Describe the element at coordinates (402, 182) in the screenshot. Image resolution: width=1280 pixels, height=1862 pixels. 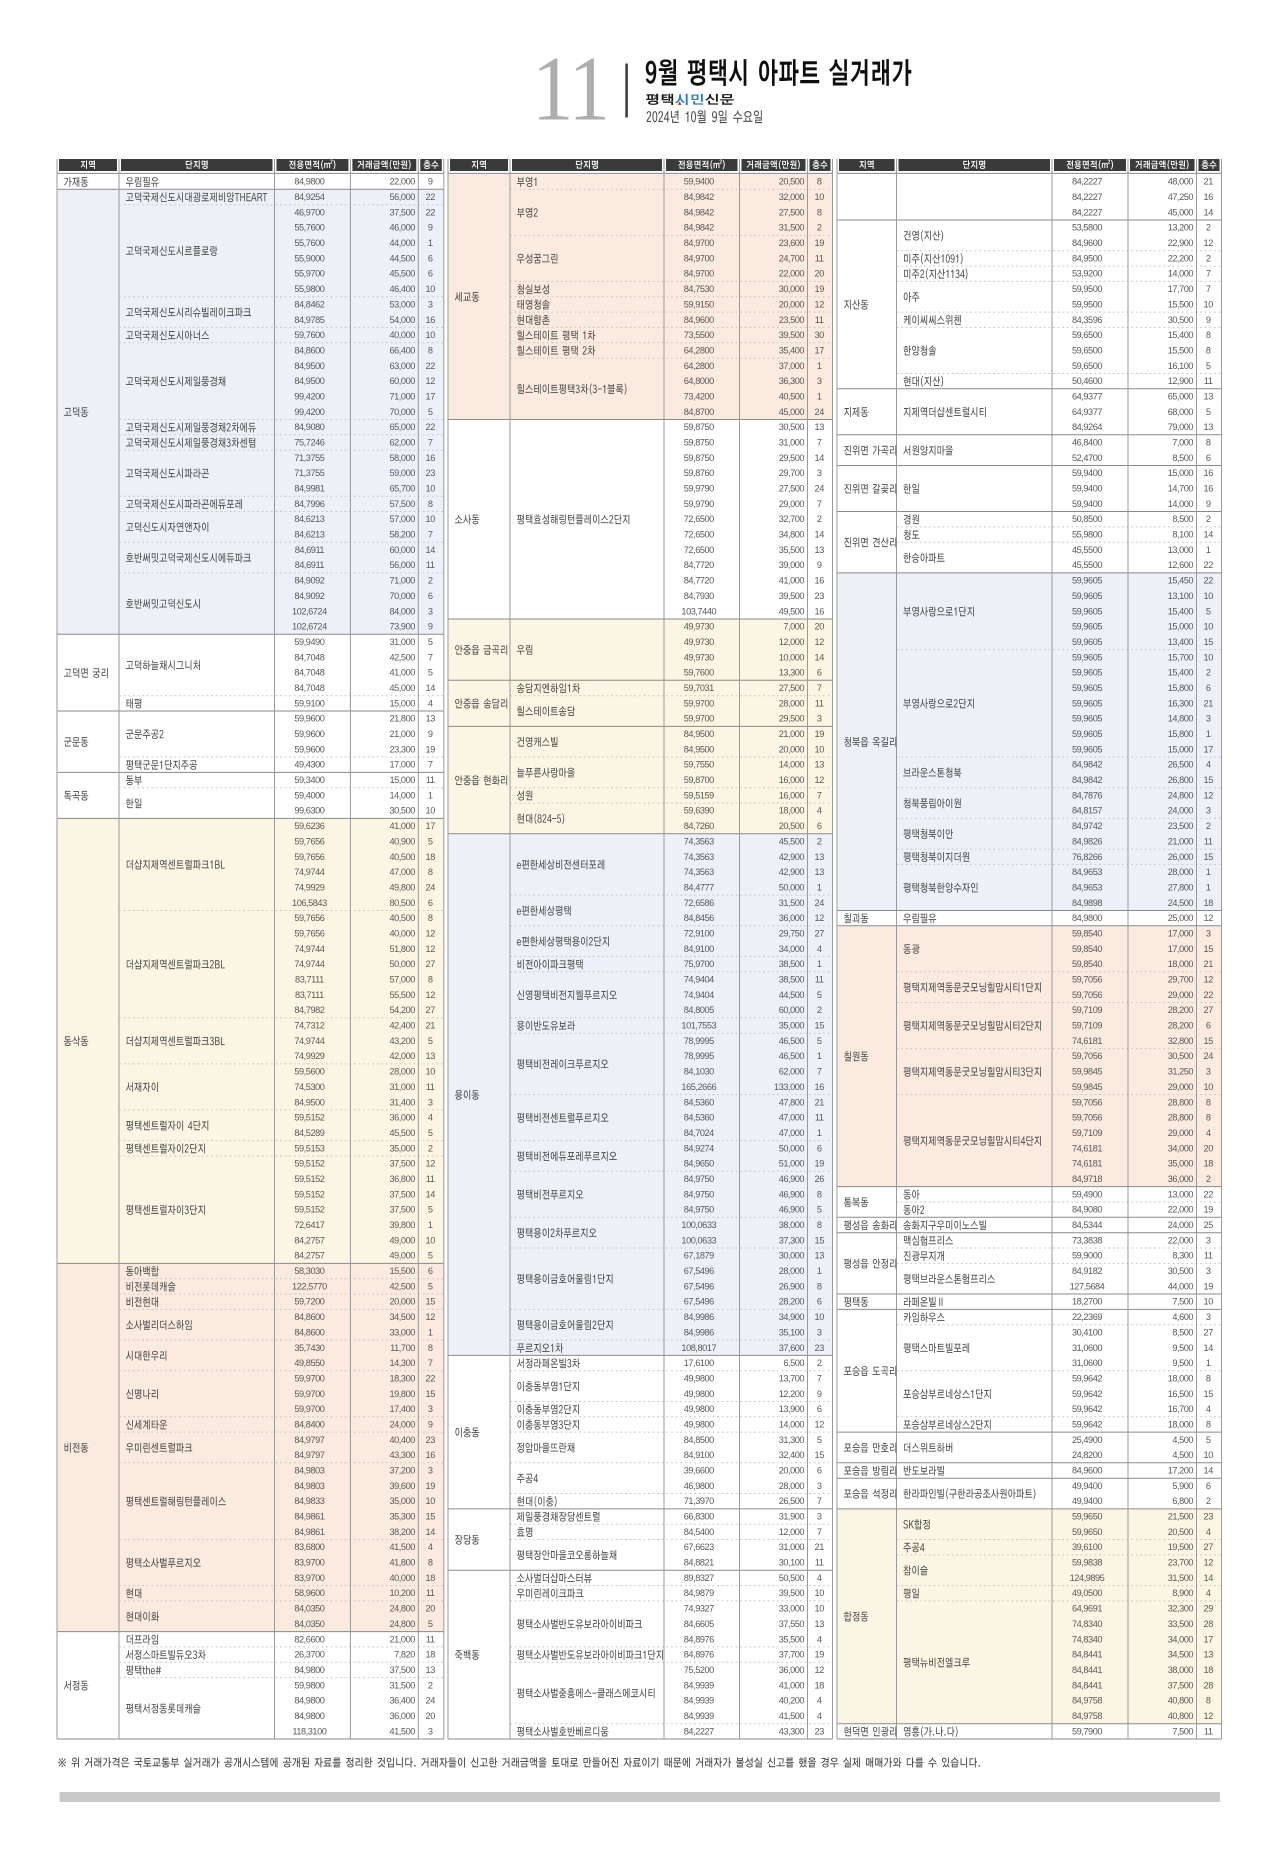
I see `svg-text: 22,000` at that location.